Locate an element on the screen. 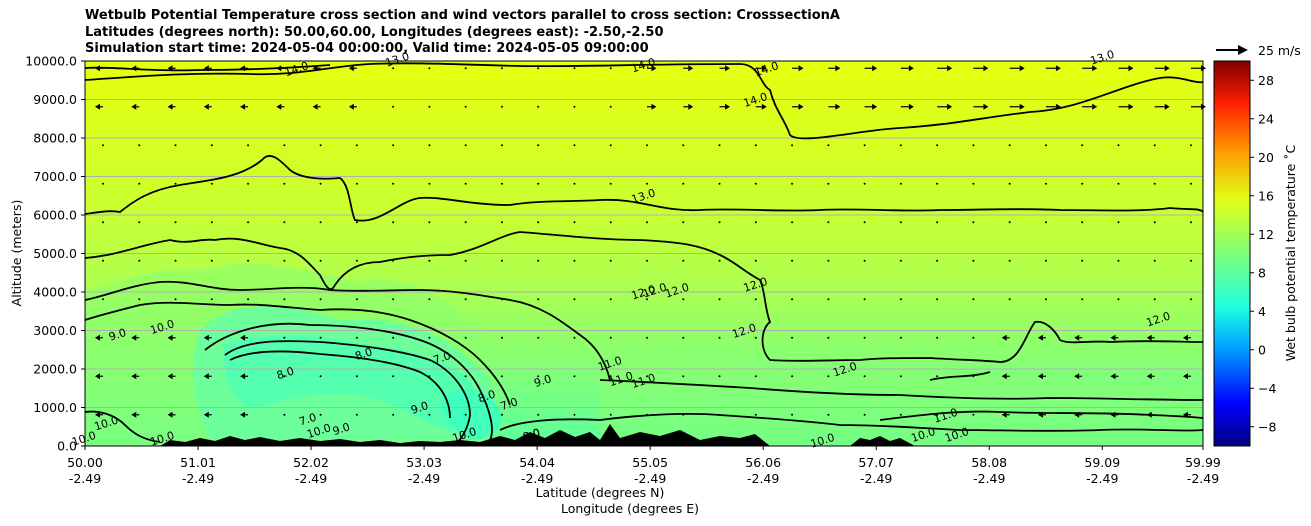  y-axis-label: Altitude (meters) is located at coordinates (16, 253).